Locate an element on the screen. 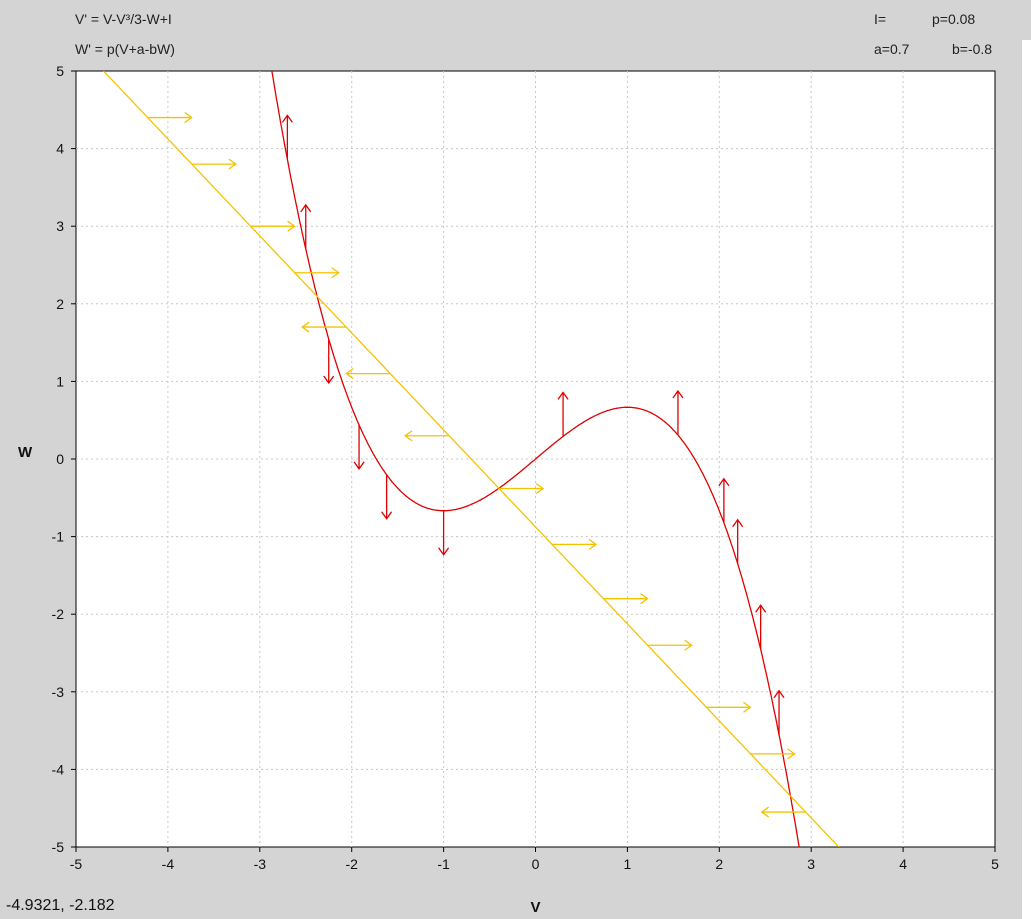  x-tick-label: -5 is located at coordinates (76, 864).